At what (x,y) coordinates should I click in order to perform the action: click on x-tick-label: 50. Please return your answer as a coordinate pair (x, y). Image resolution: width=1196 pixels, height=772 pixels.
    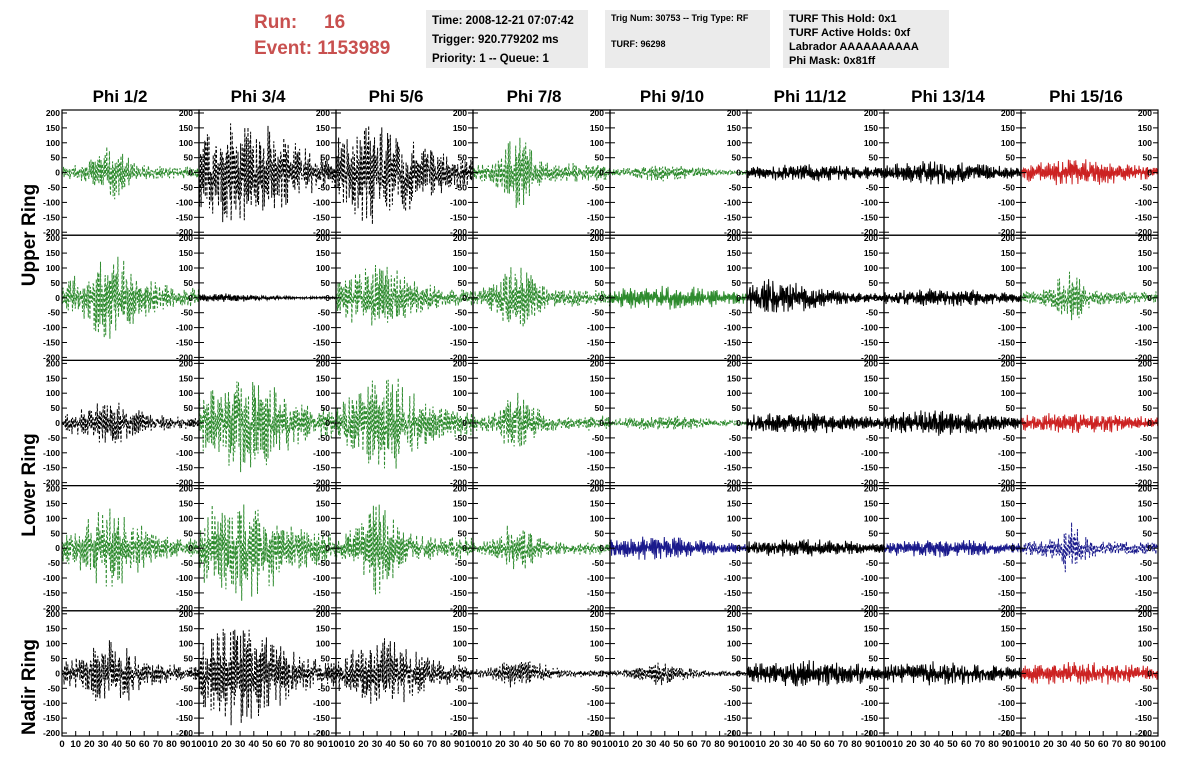
    Looking at the image, I should click on (815, 744).